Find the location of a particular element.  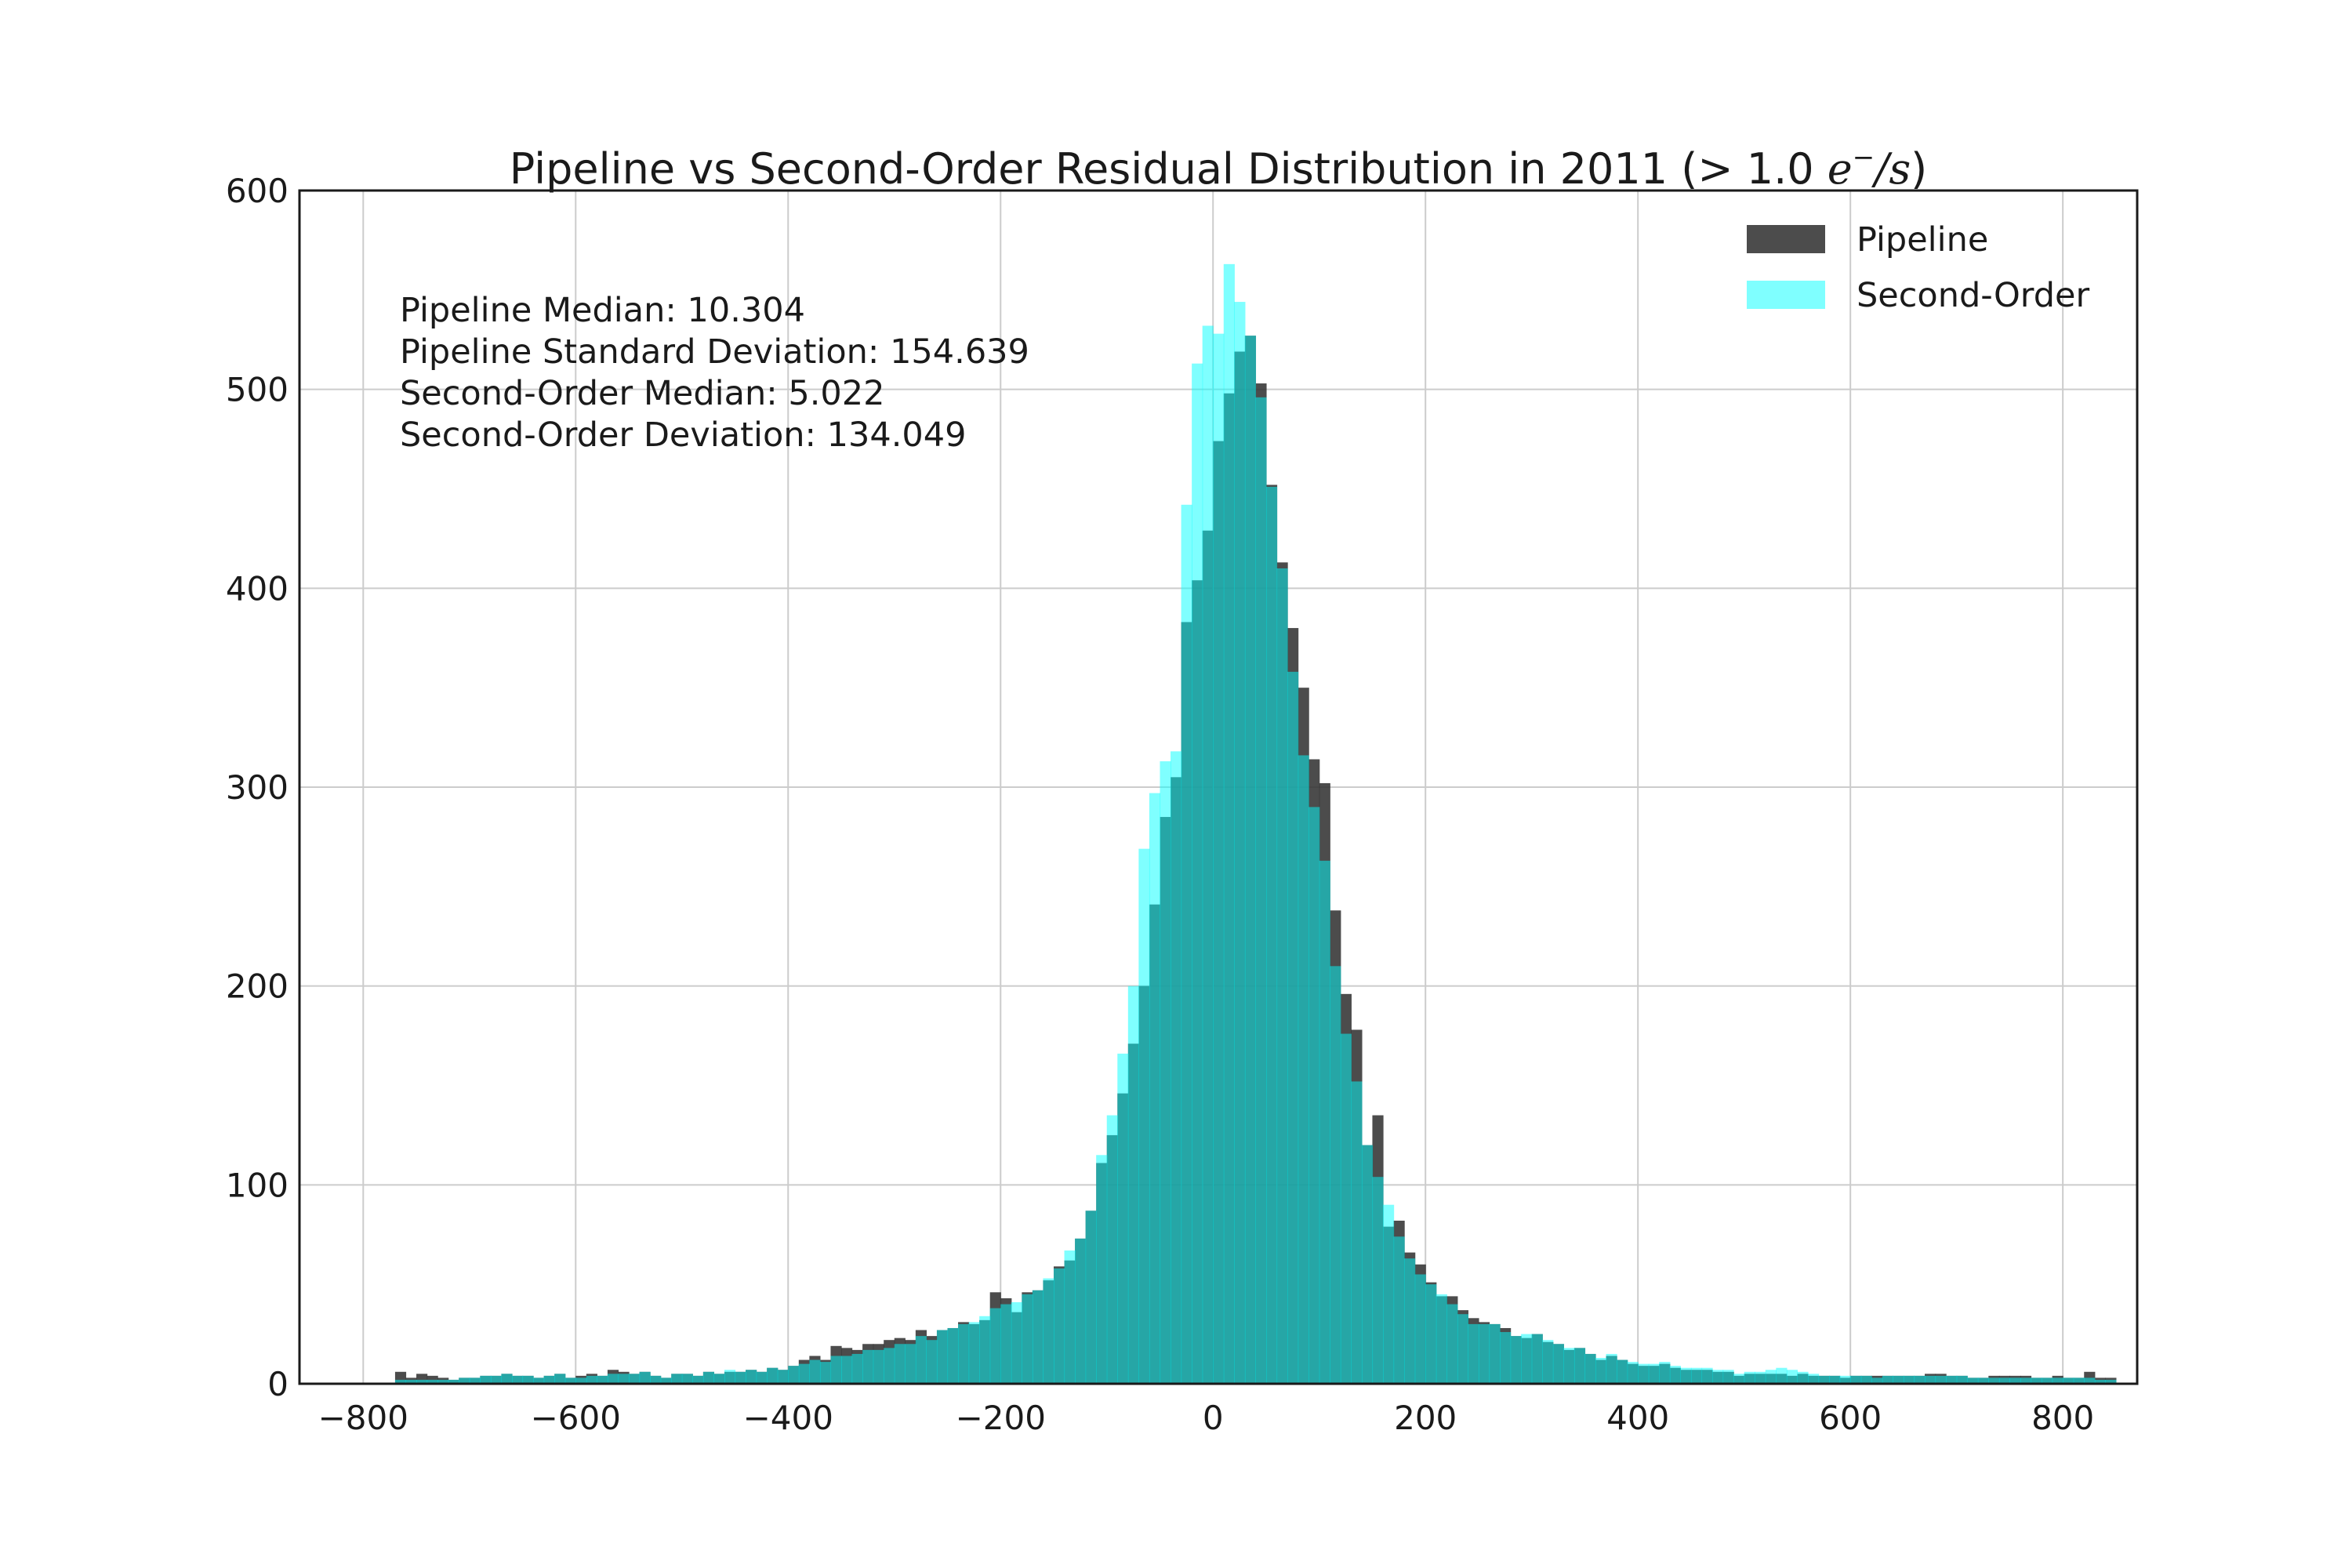

x-tick-label: −800 is located at coordinates (363, 1418).